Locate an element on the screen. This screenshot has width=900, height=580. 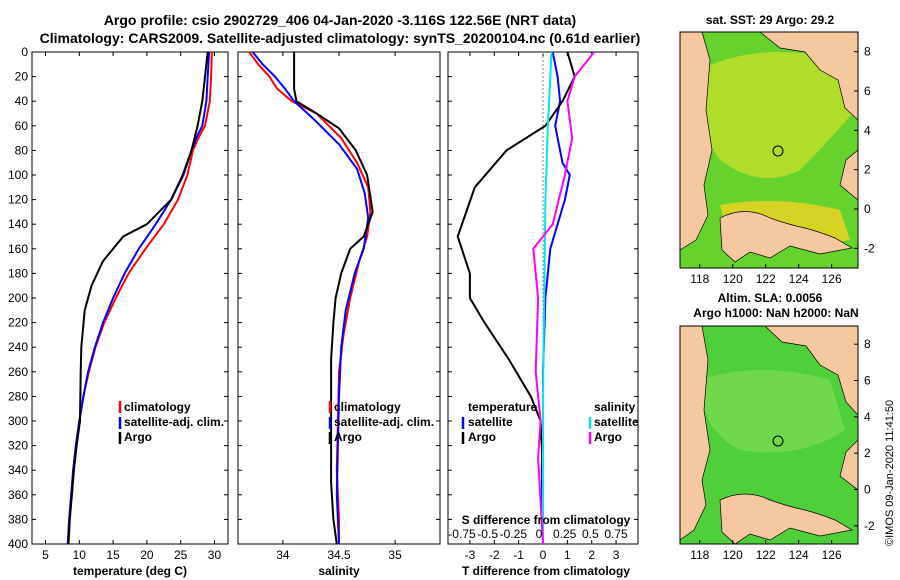
y-tick-label: 20 is located at coordinates (22, 77).